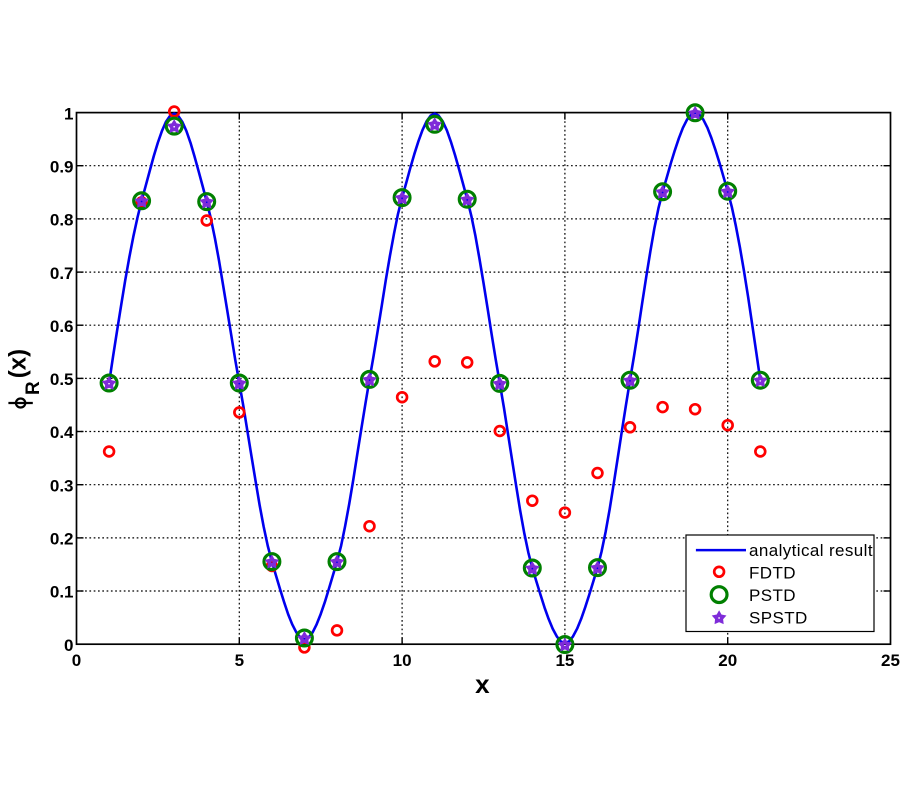  What do you see at coordinates (62, 166) in the screenshot?
I see `svg-text: 0.9` at bounding box center [62, 166].